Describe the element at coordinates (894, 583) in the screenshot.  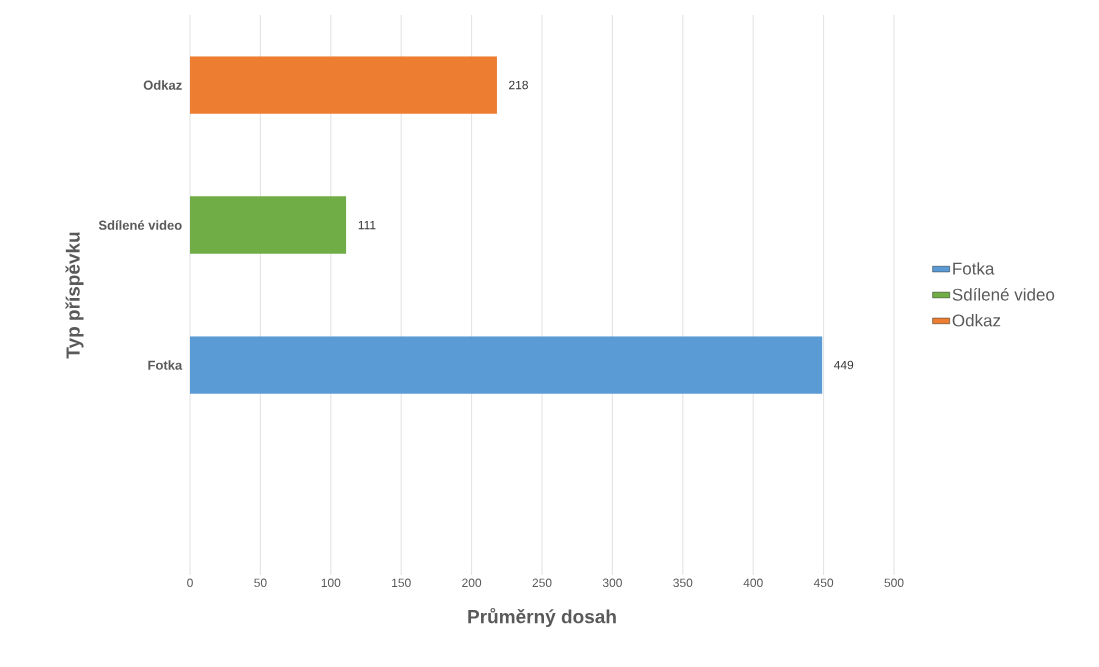
I see `x-tick-label: 500` at that location.